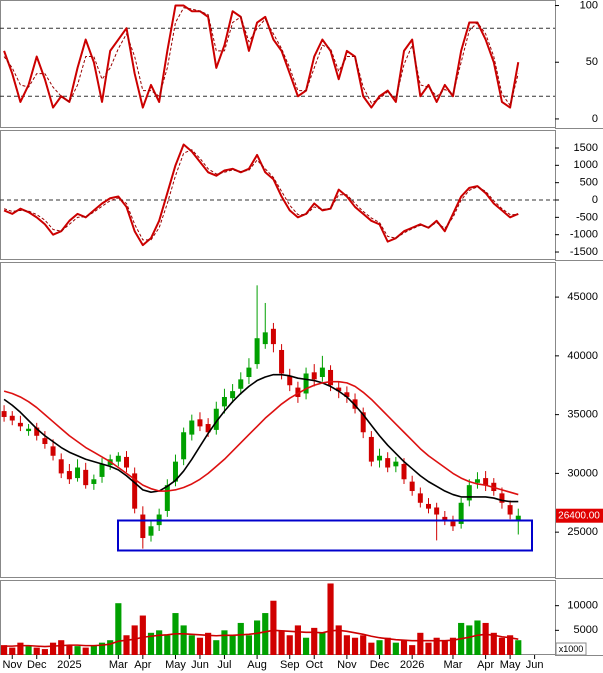 Image resolution: width=603 pixels, height=673 pixels. What do you see at coordinates (453, 665) in the screenshot?
I see `x-tick-label: Mar` at bounding box center [453, 665].